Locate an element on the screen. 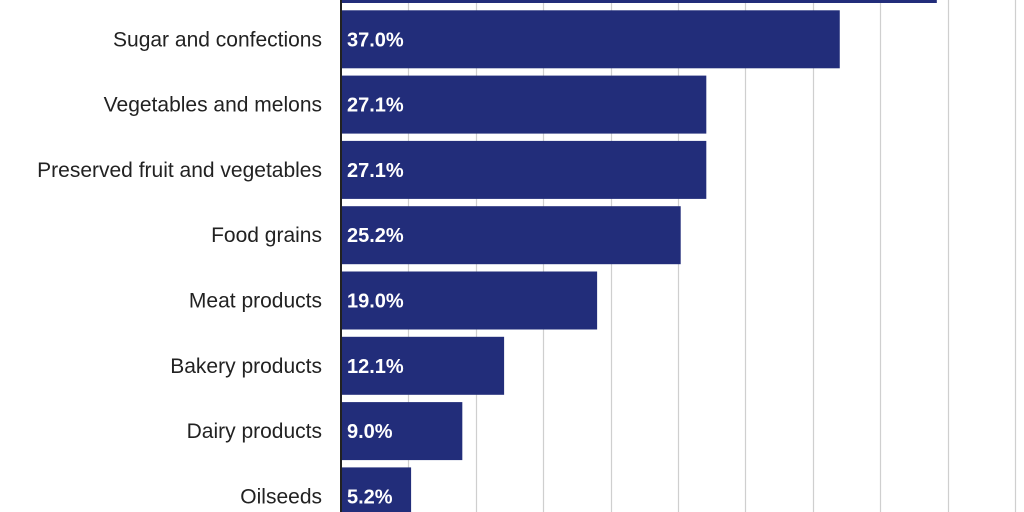 Image resolution: width=1024 pixels, height=512 pixels. value-label: 9.0% is located at coordinates (370, 432).